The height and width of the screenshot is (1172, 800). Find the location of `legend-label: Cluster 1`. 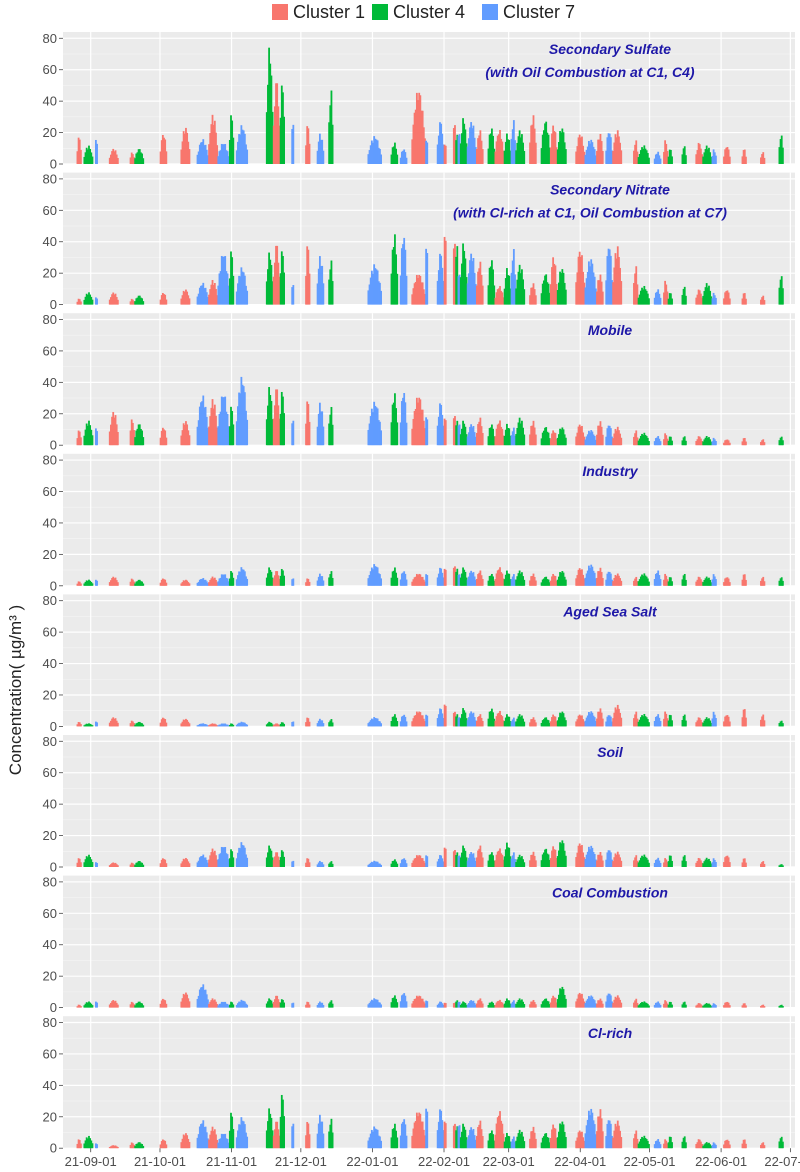

legend-label: Cluster 1 is located at coordinates (329, 11).